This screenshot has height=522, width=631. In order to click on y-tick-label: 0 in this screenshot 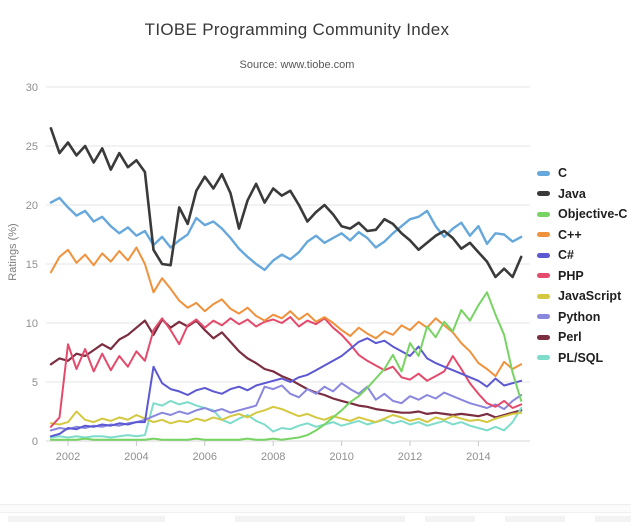, I will do `click(35, 442)`.